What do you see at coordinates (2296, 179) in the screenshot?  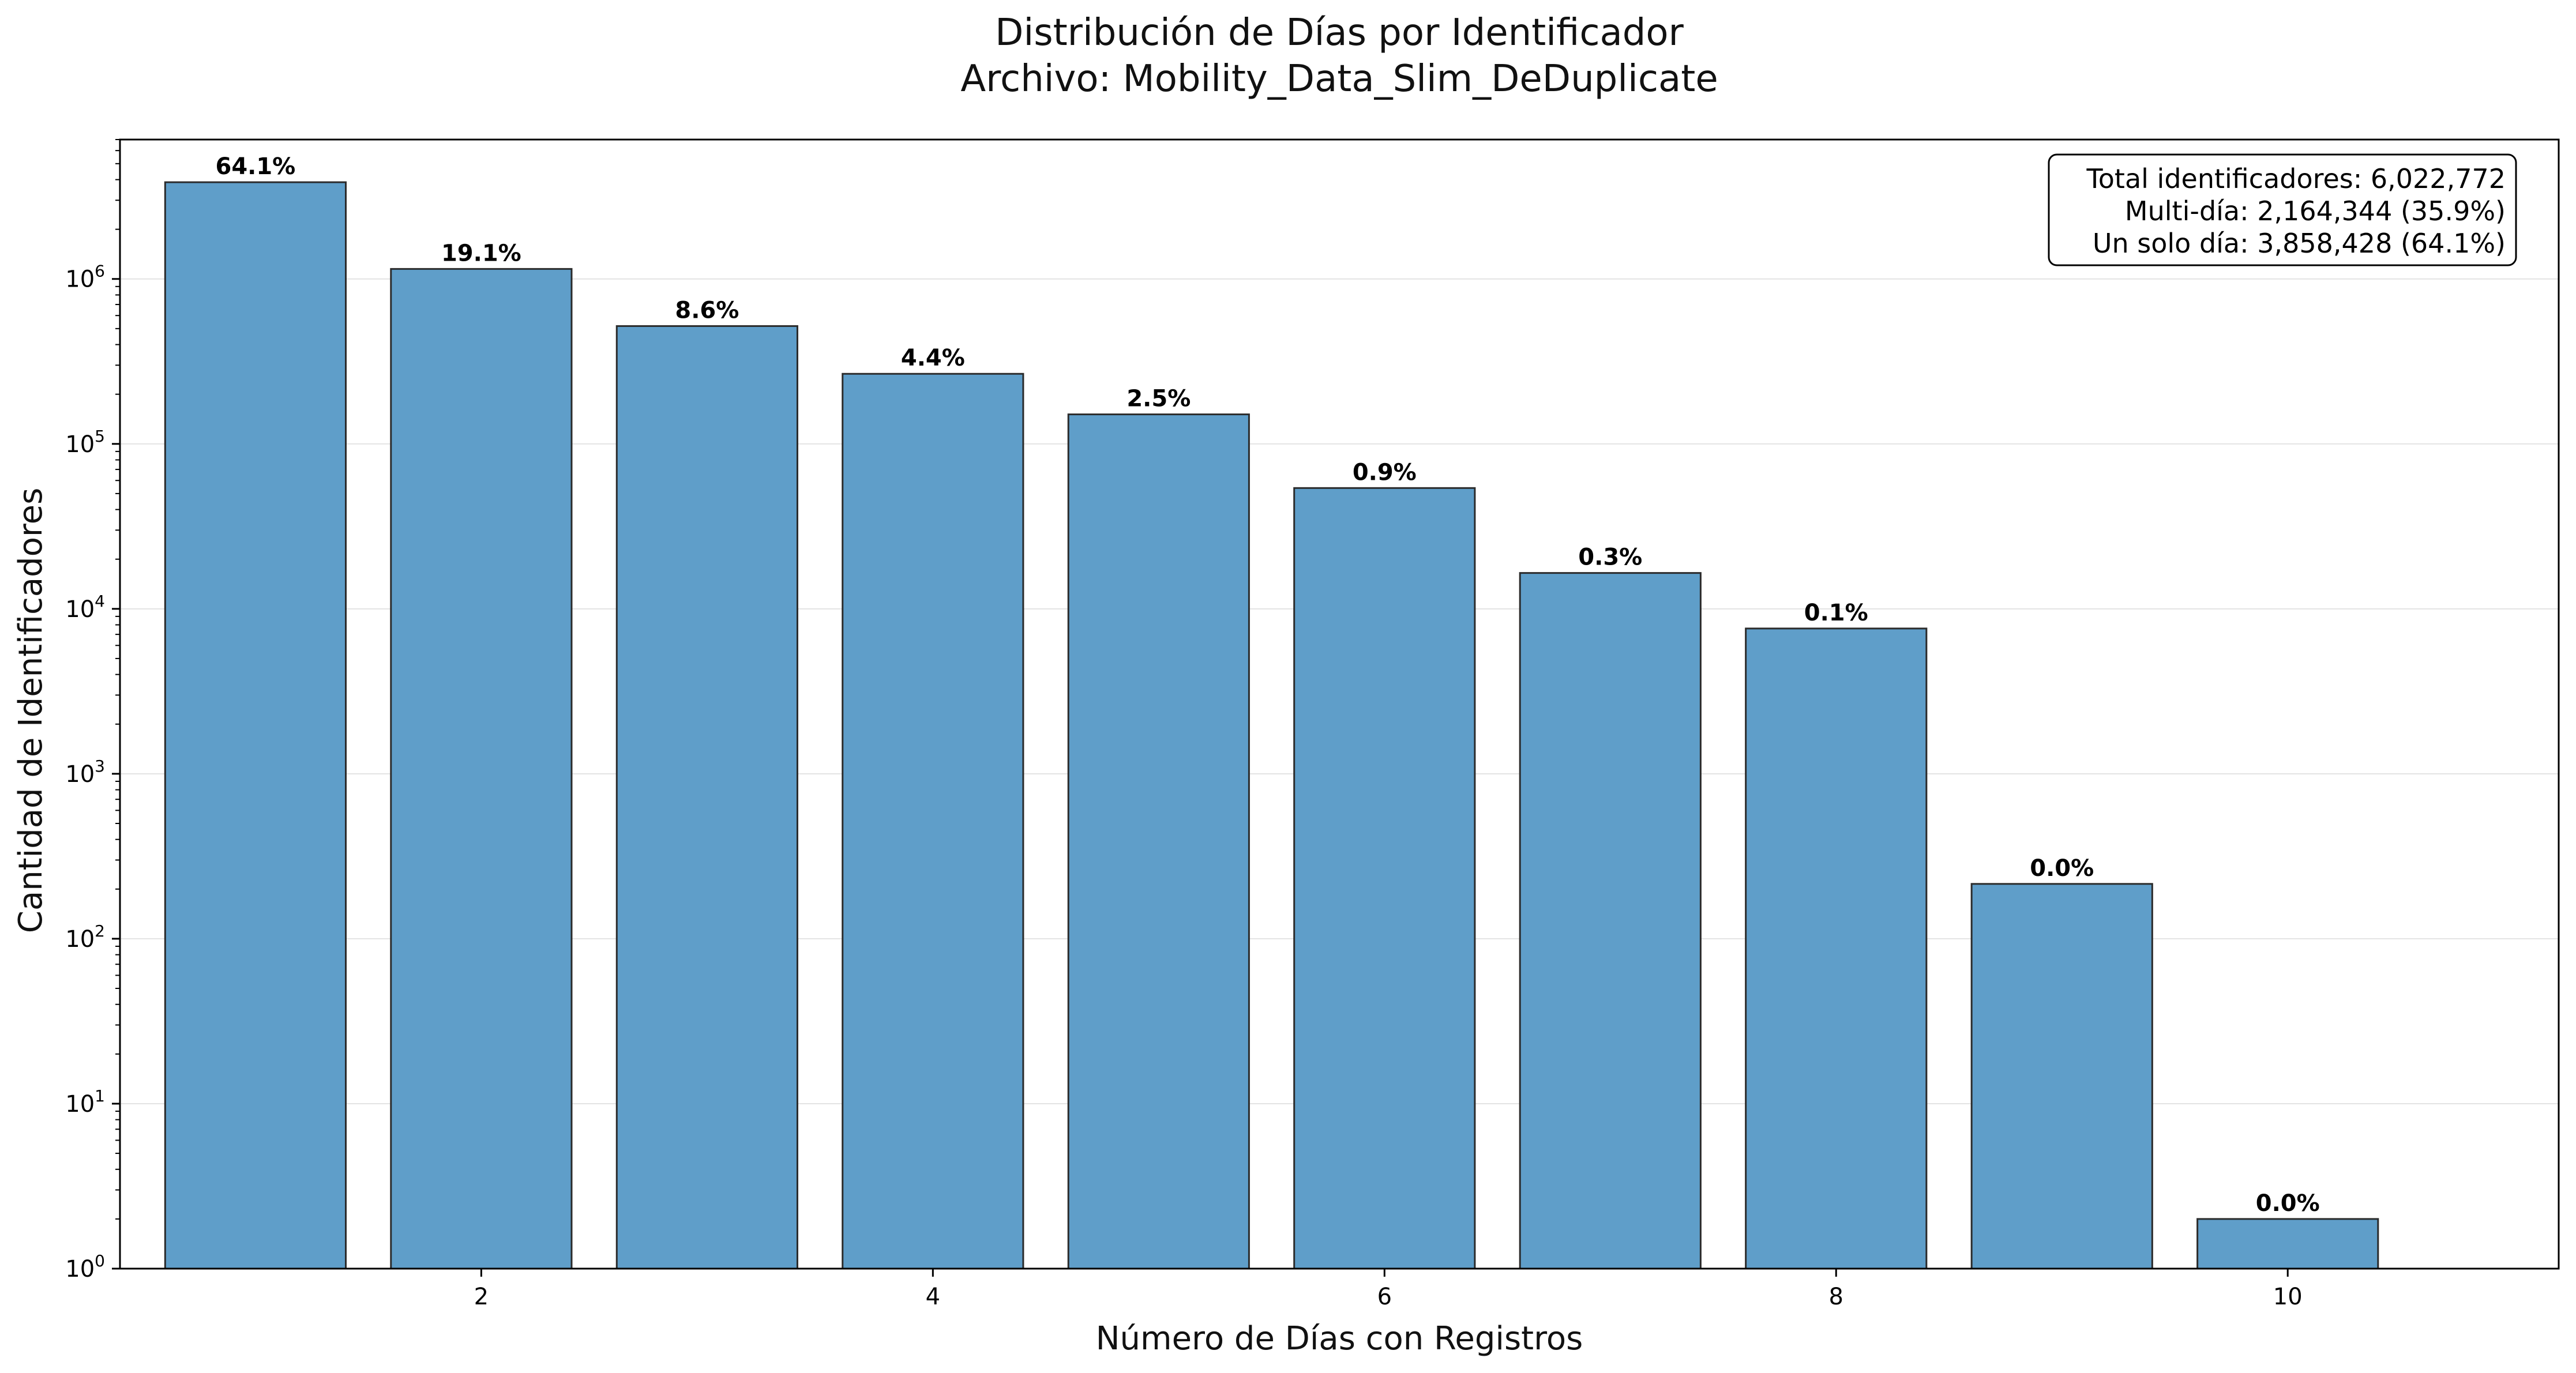 I see `stats-line: Total identificadores: 6,022,772` at bounding box center [2296, 179].